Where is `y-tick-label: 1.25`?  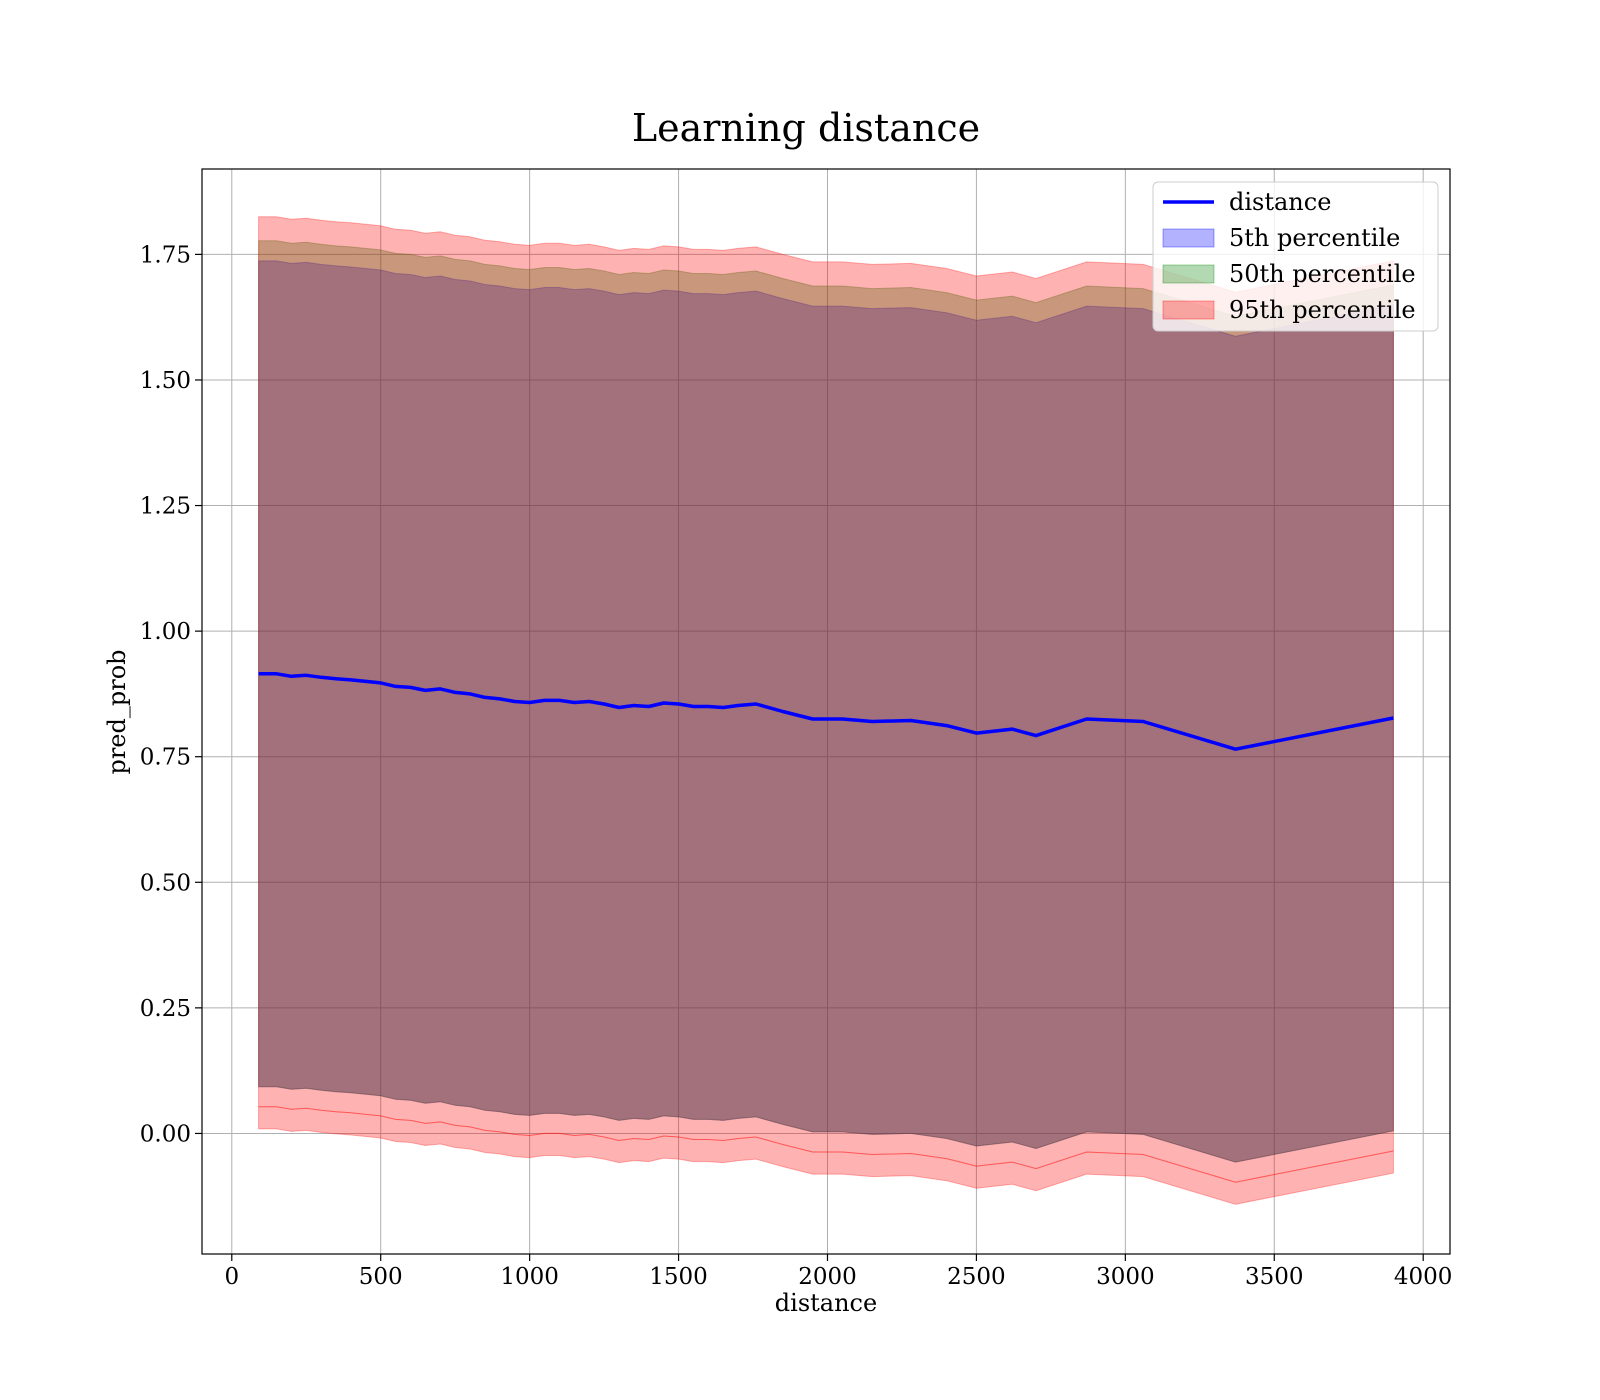 y-tick-label: 1.25 is located at coordinates (165, 507).